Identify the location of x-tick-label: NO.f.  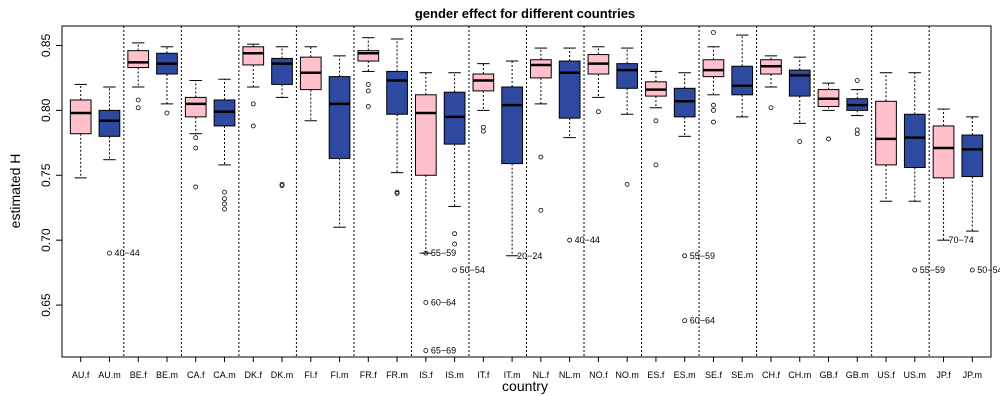
(598, 375).